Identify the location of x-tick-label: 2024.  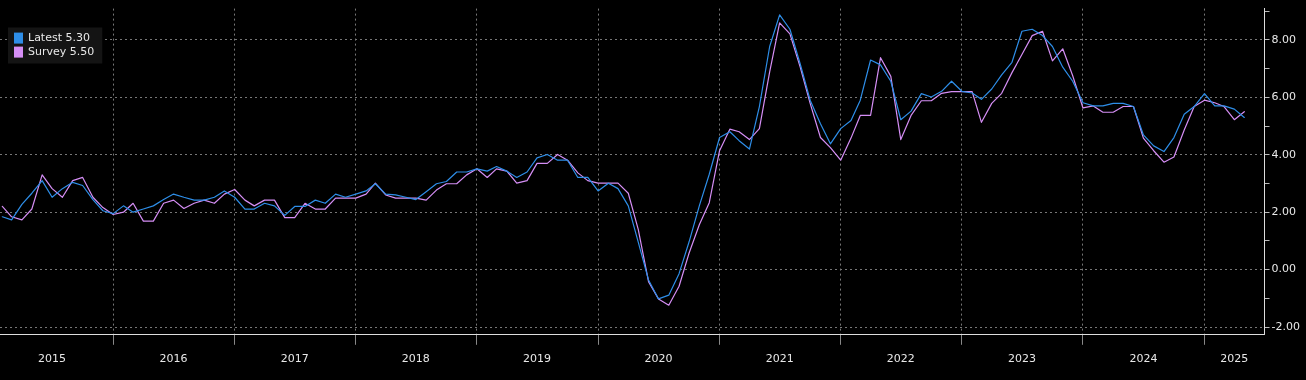
(1143, 359).